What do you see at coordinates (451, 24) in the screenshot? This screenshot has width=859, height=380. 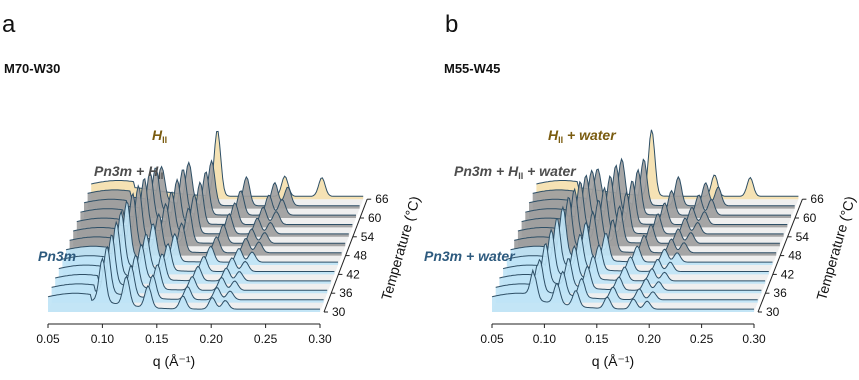 I see `panel-letter: b` at bounding box center [451, 24].